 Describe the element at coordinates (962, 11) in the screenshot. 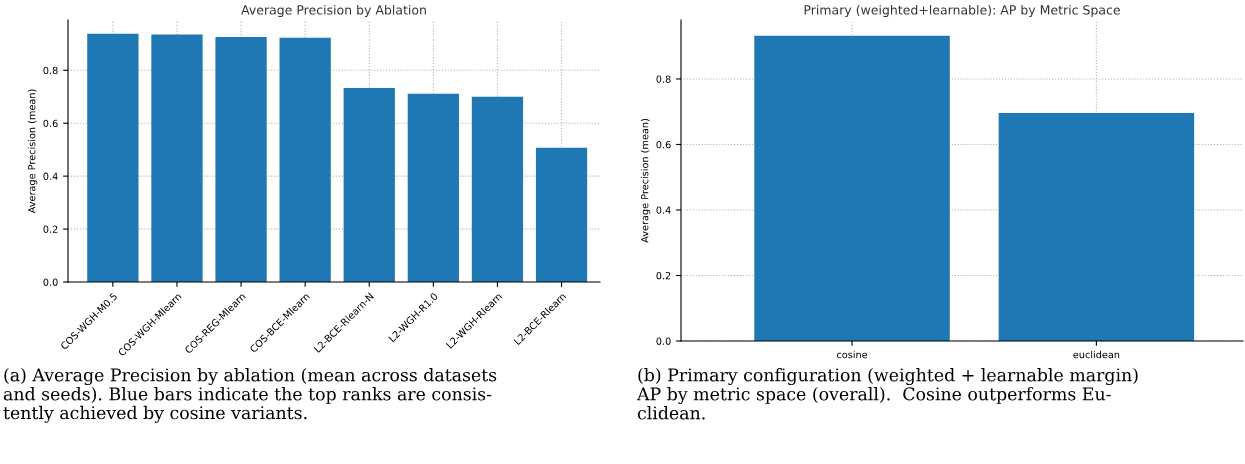

I see `chart-title: Primary (weighted+learnable): AP by Metric Space` at that location.